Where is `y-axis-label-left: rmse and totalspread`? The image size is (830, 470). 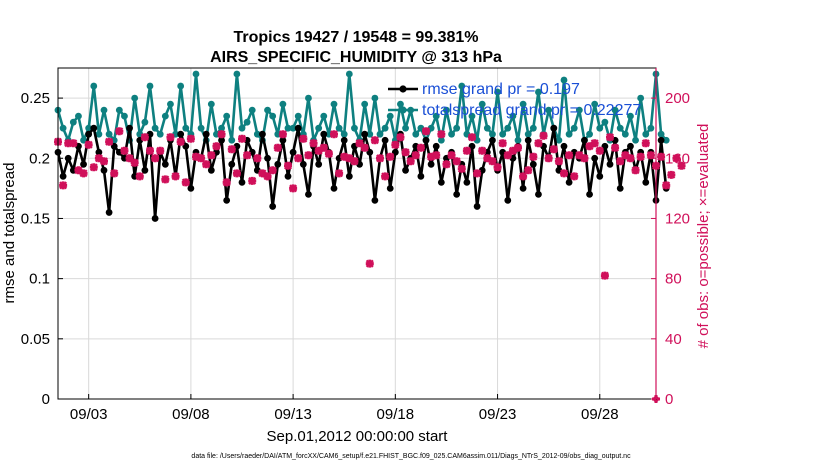
y-axis-label-left: rmse and totalspread is located at coordinates (9, 233).